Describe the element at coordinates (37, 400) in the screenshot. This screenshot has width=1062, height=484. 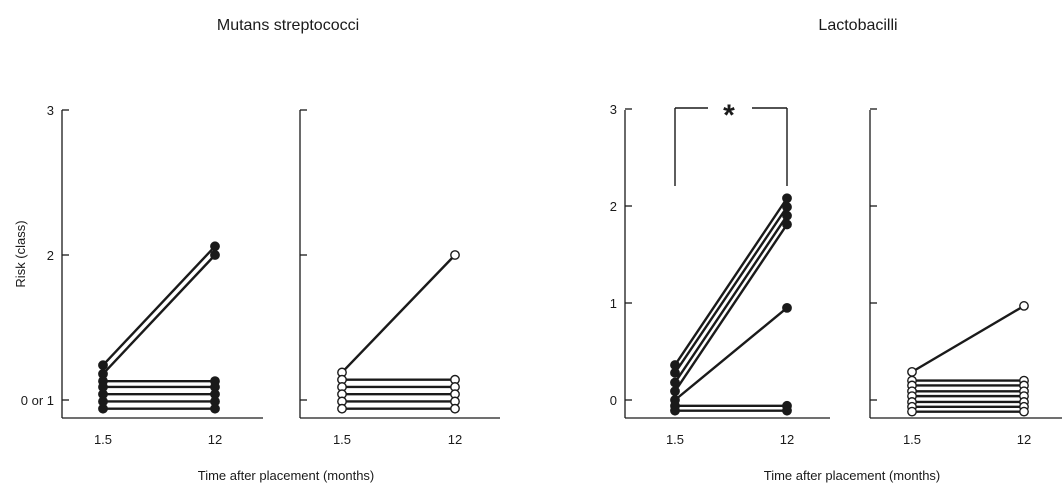
I see `y-tick-label: 0 or 1` at that location.